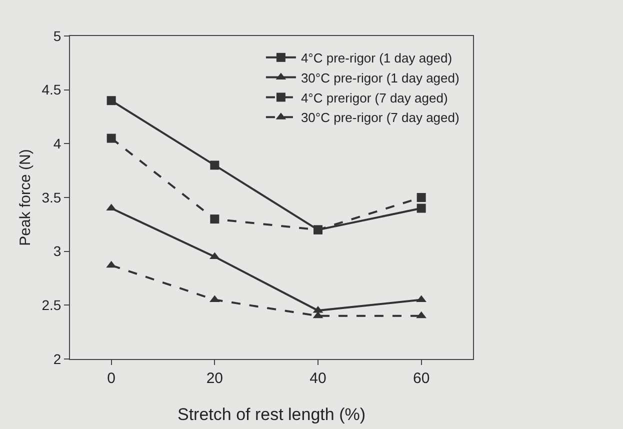  What do you see at coordinates (52, 305) in the screenshot?
I see `y-tick-label: 2.5` at bounding box center [52, 305].